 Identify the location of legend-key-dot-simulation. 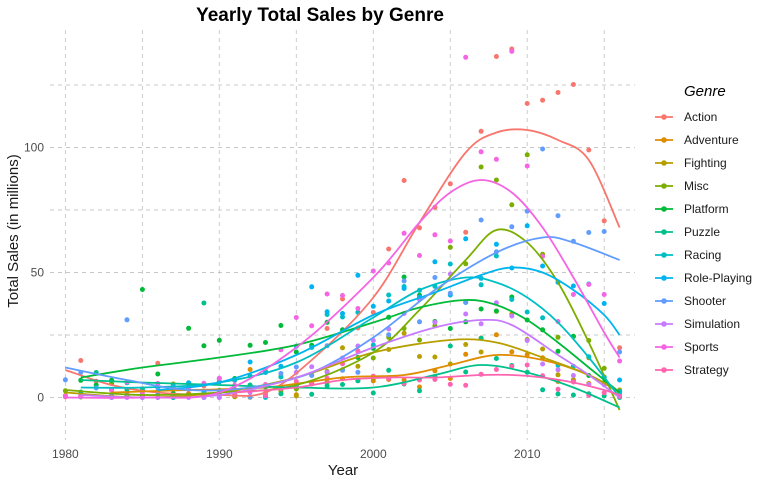
(664, 324).